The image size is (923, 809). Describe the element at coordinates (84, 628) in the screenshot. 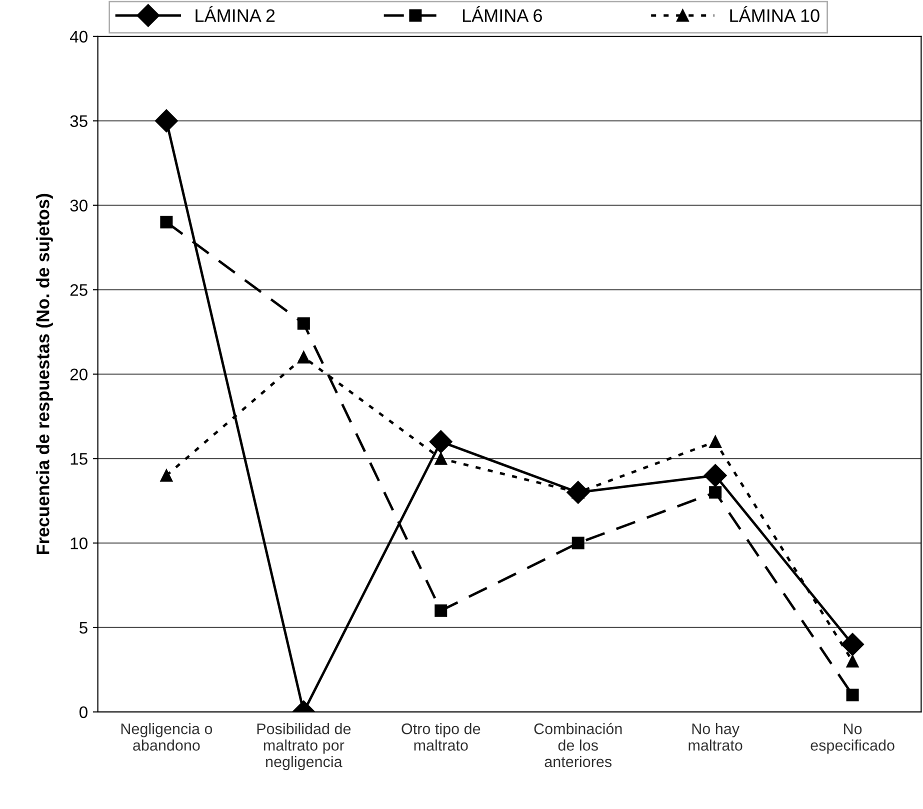

I see `y-tick-label: 5` at that location.